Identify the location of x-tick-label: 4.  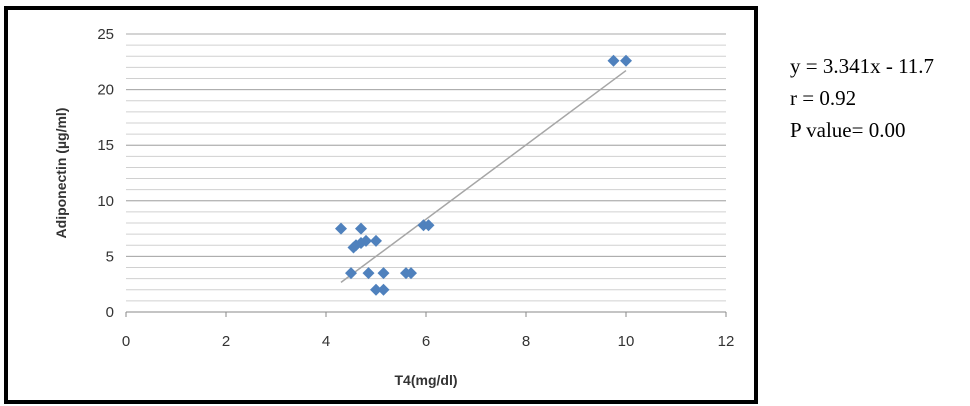
(326, 341).